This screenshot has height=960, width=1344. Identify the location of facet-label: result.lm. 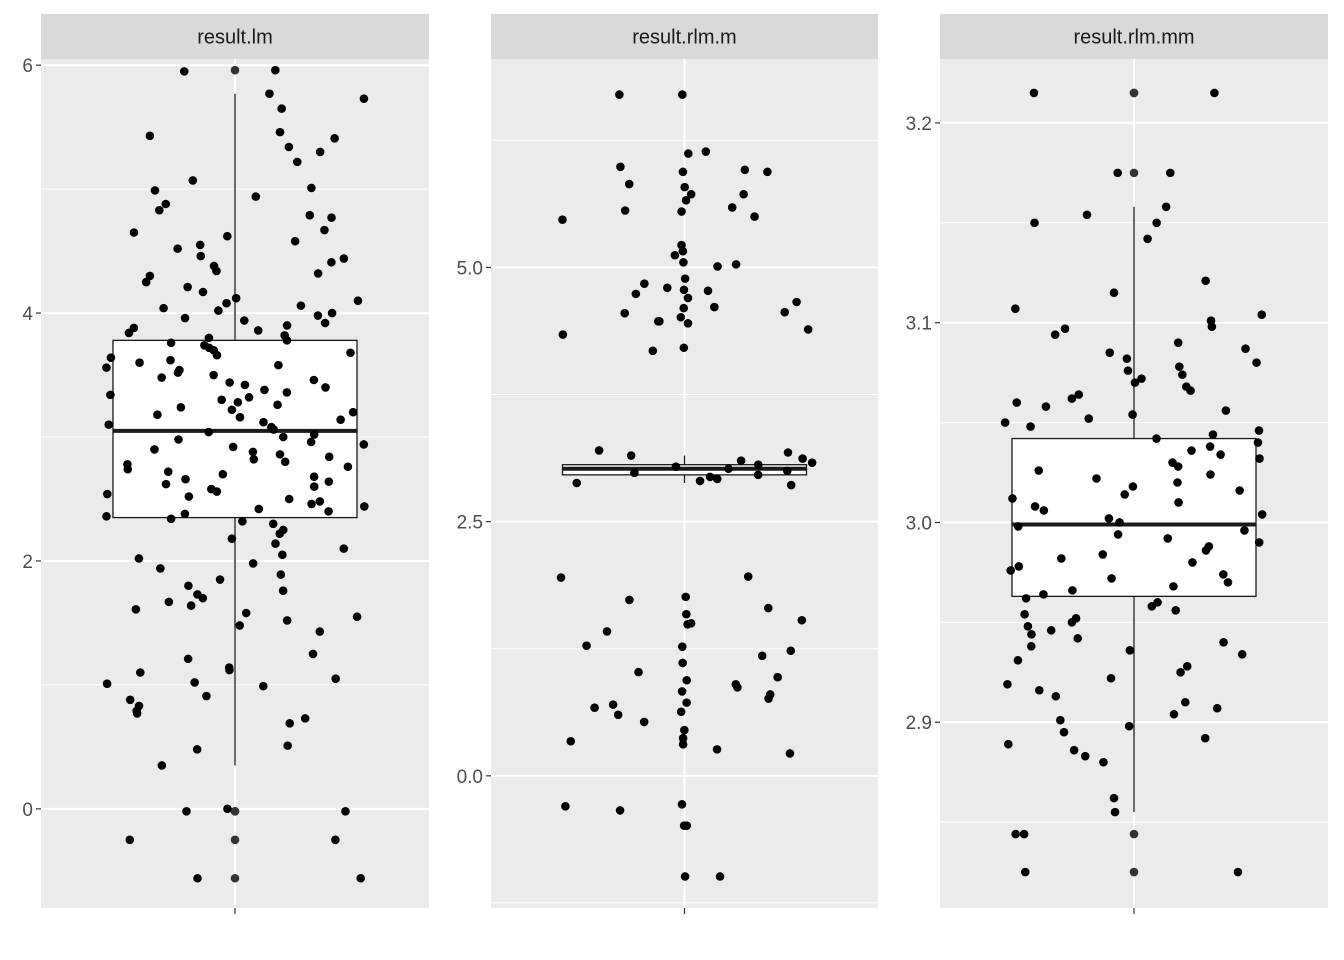
(235, 38).